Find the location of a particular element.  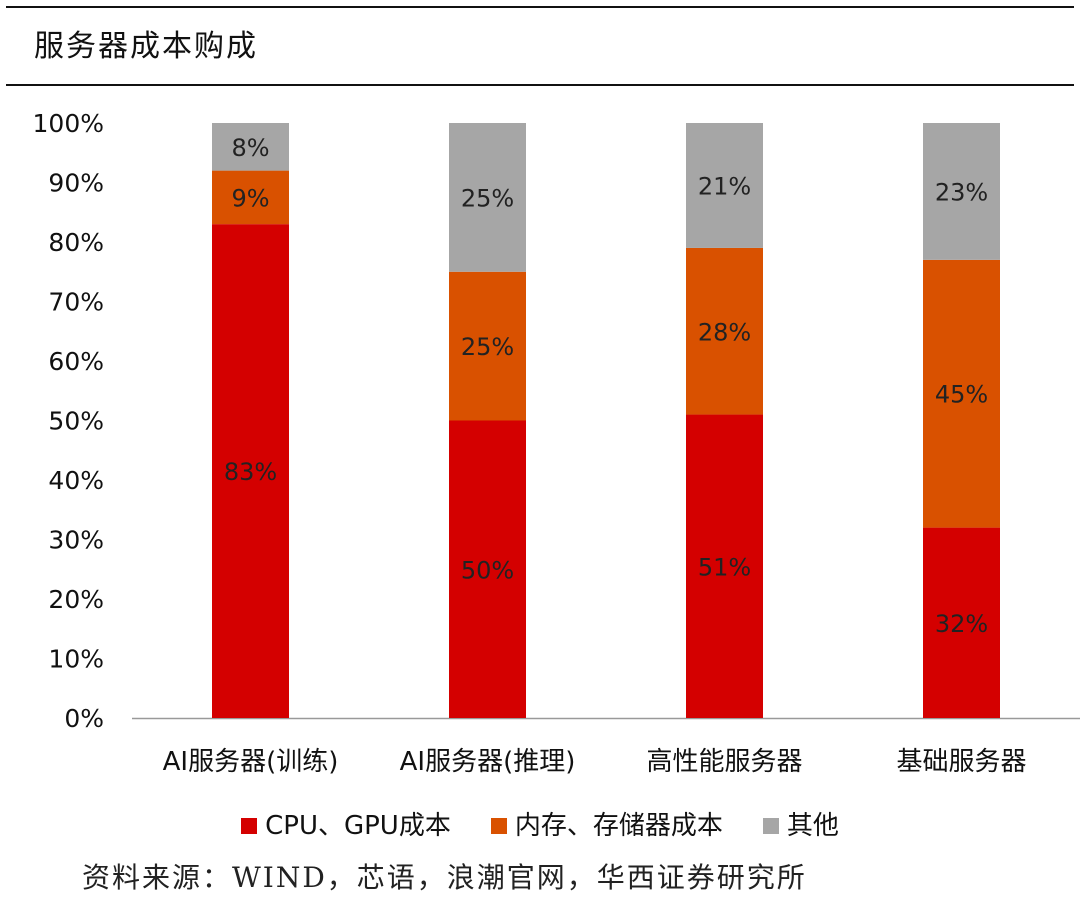

y-tick-label: 60% is located at coordinates (76, 361).